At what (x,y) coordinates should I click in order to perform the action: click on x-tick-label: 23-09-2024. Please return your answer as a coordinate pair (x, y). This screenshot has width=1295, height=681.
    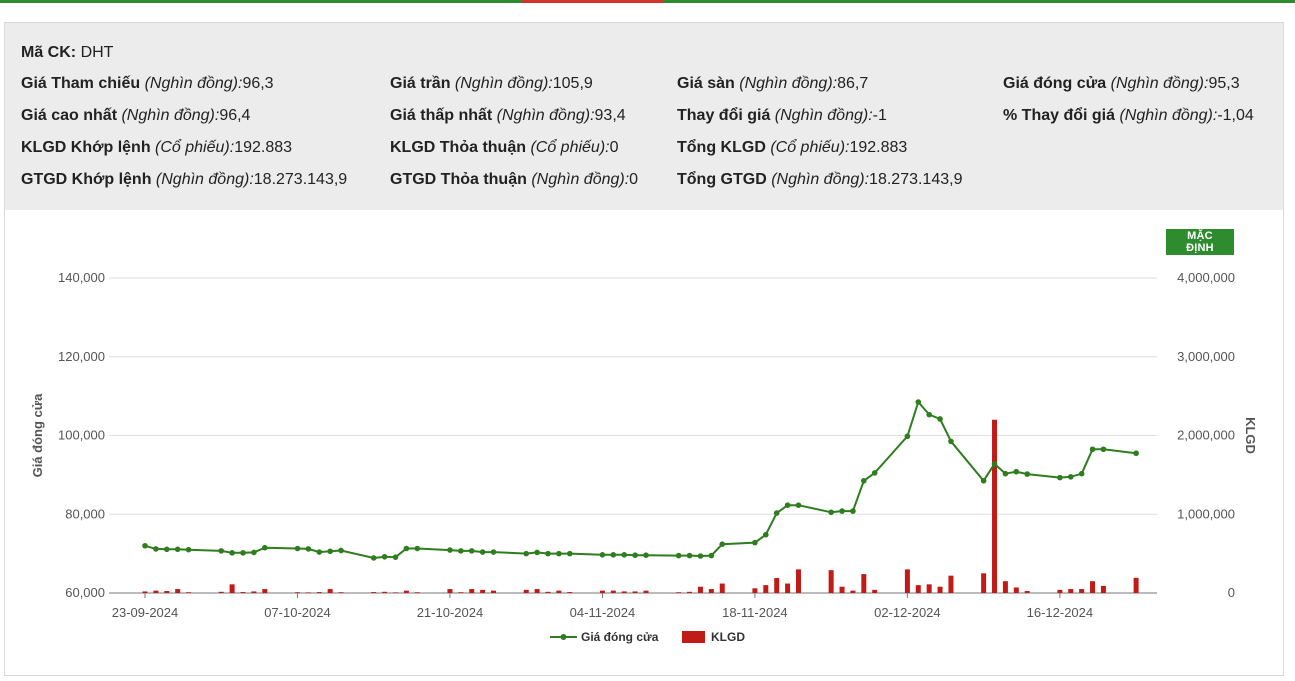
    Looking at the image, I should click on (145, 612).